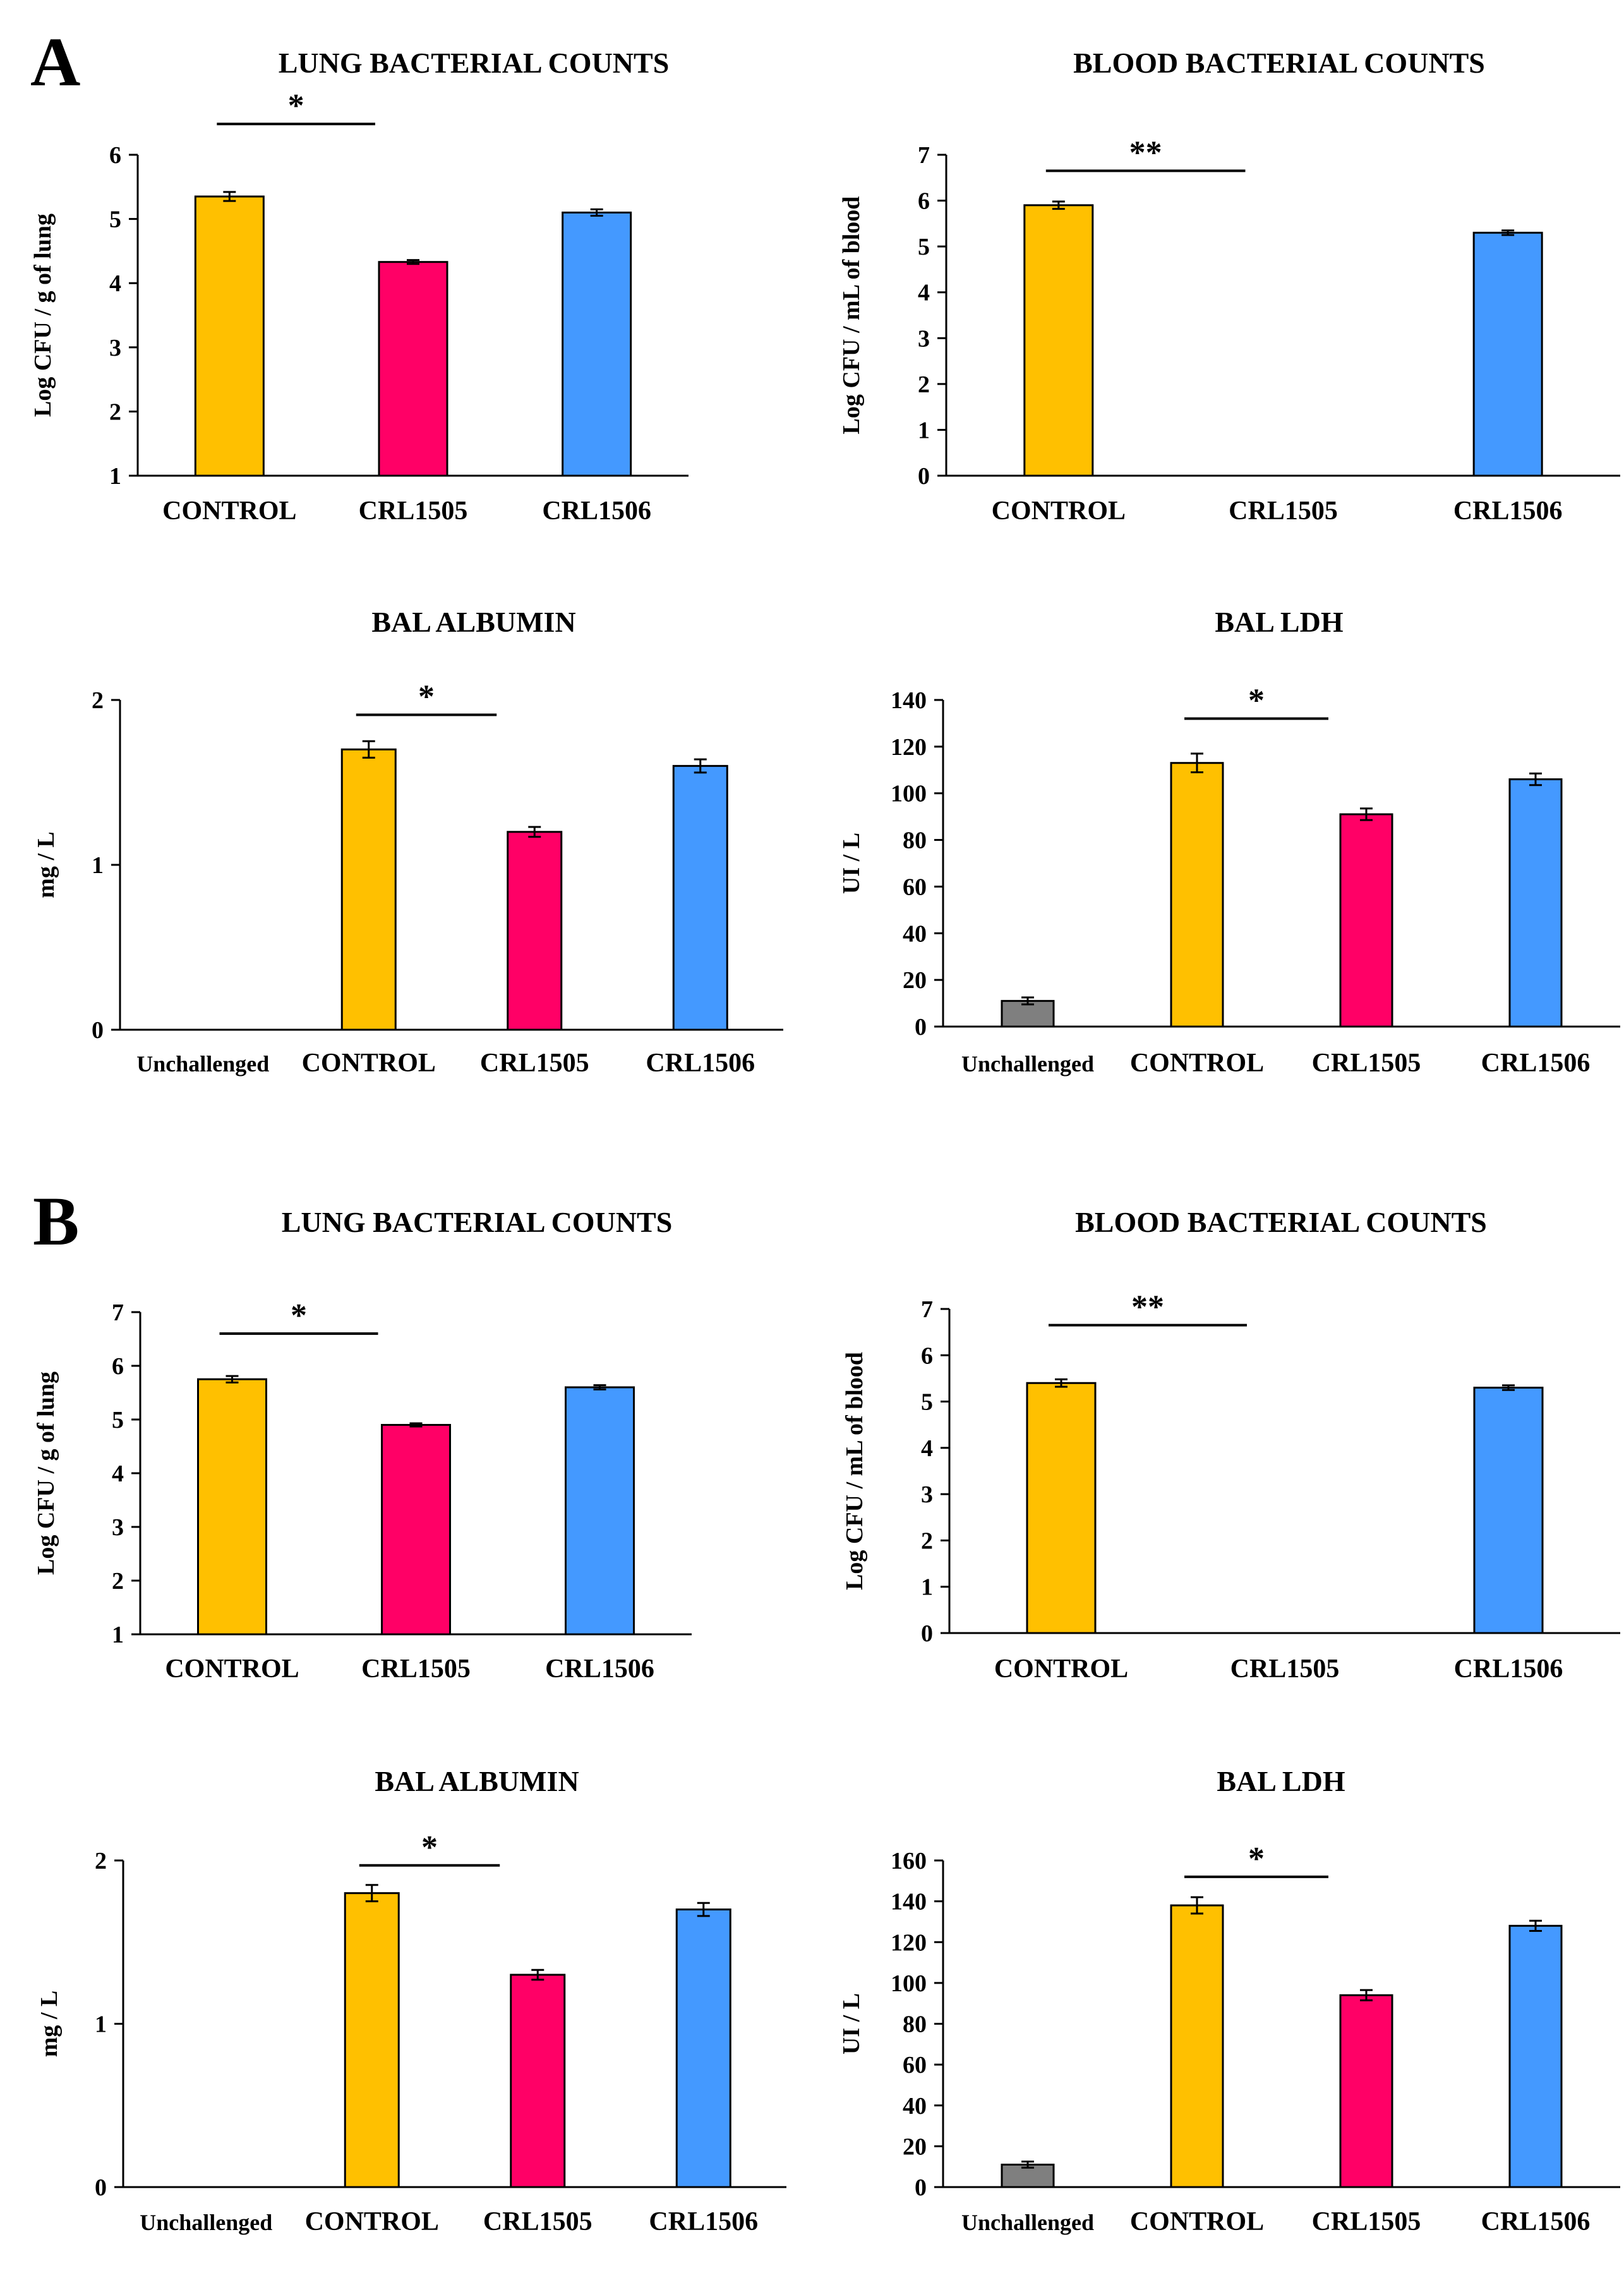  What do you see at coordinates (915, 2146) in the screenshot?
I see `y-tick-label: 20` at bounding box center [915, 2146].